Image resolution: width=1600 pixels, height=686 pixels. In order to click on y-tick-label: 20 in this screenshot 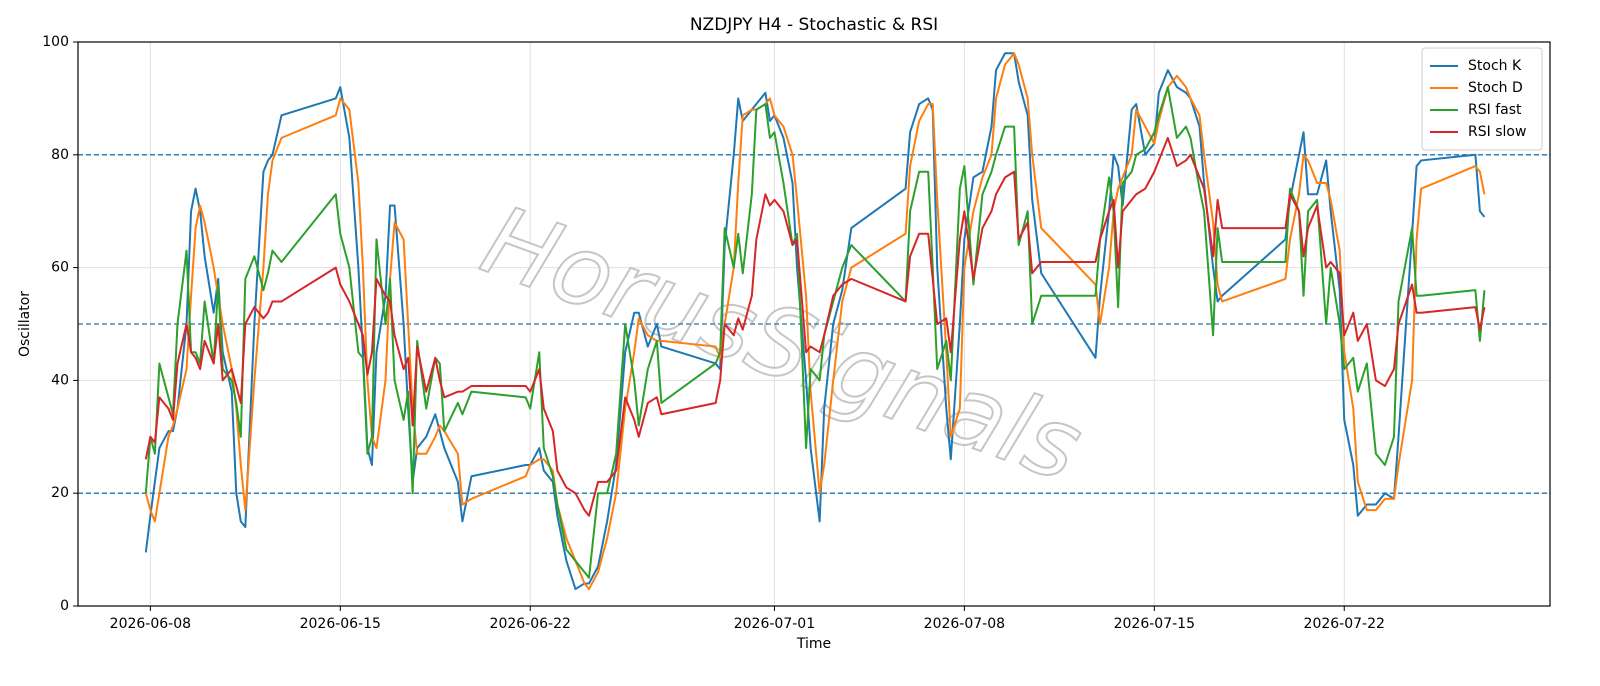, I will do `click(60, 493)`.